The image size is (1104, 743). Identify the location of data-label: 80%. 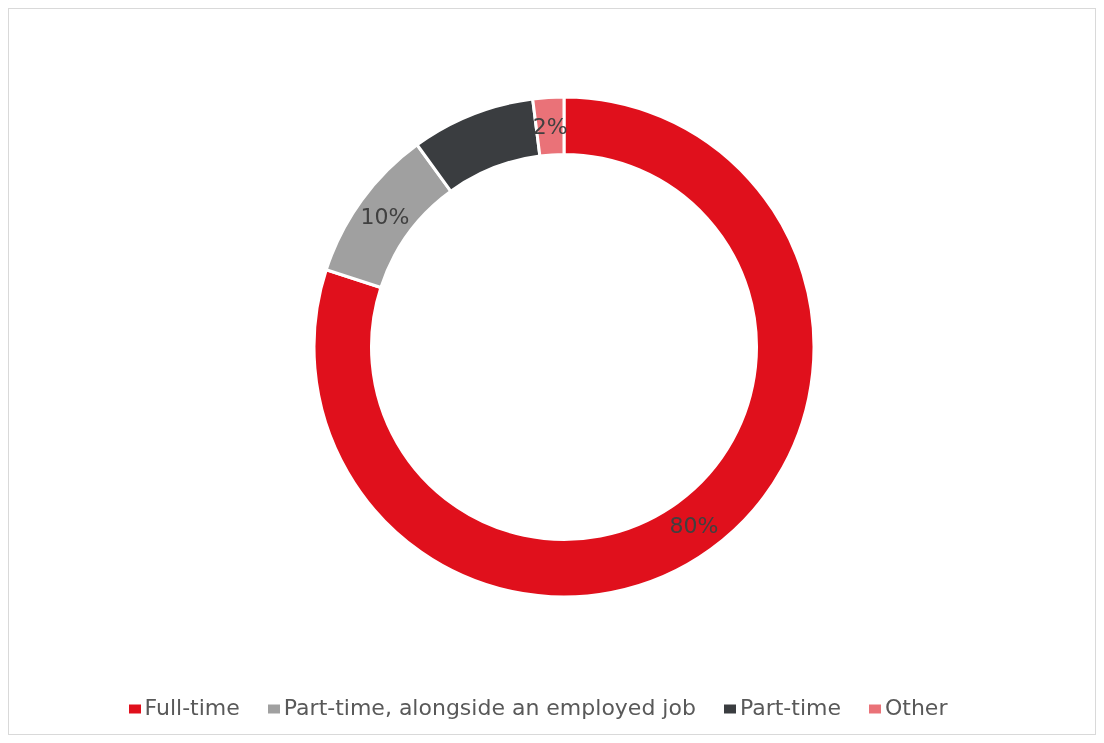
(694, 526).